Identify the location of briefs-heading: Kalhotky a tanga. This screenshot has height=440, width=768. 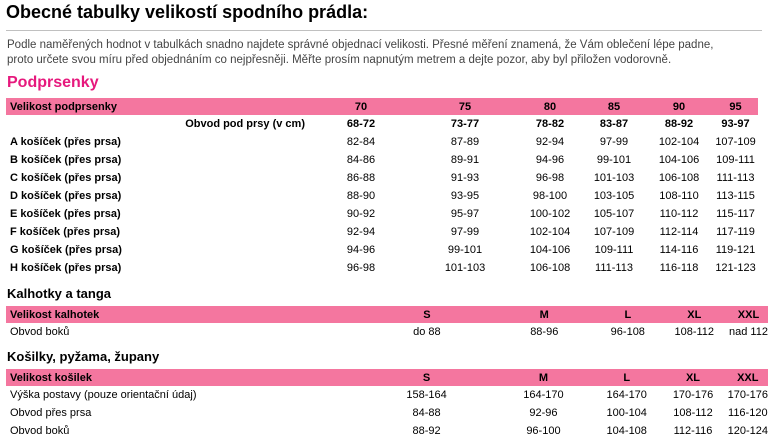
(59, 293).